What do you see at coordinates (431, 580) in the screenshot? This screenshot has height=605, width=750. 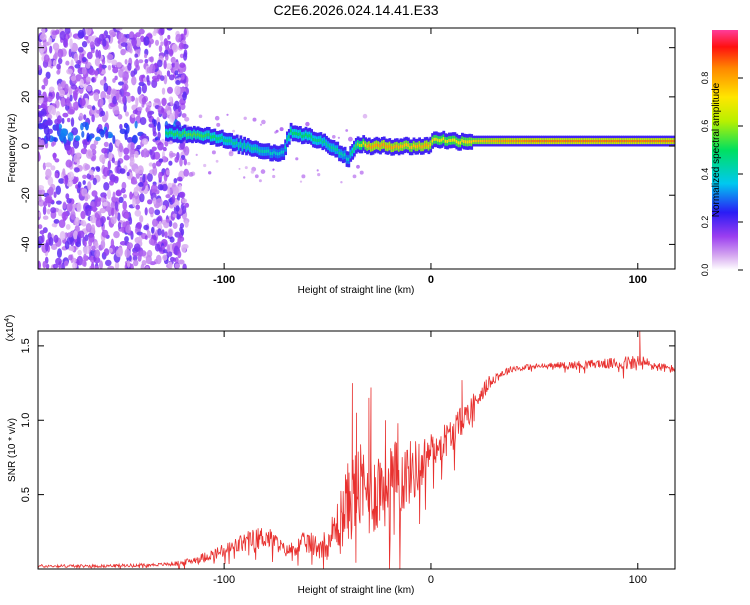 I see `snr-xtick-label: 0` at bounding box center [431, 580].